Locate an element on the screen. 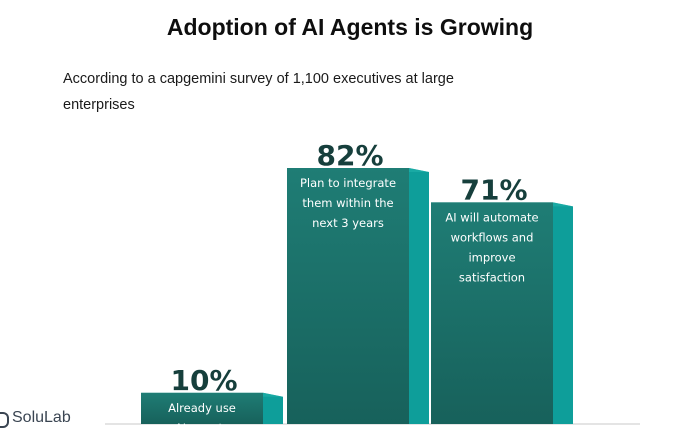 This screenshot has height=441, width=700. brand-logo: SoluLab is located at coordinates (35, 418).